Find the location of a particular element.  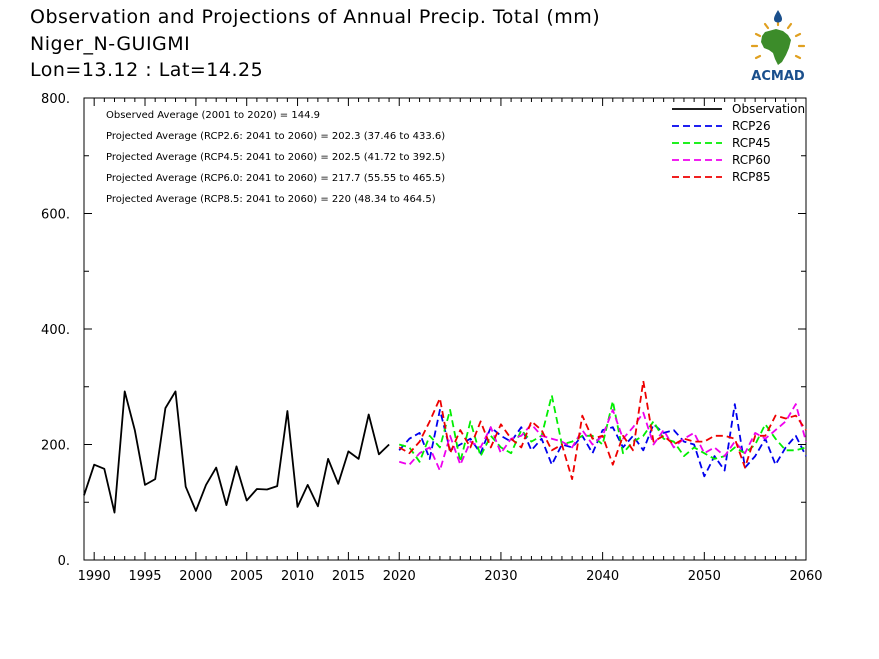

logo-africa-icon is located at coordinates (776, 47).